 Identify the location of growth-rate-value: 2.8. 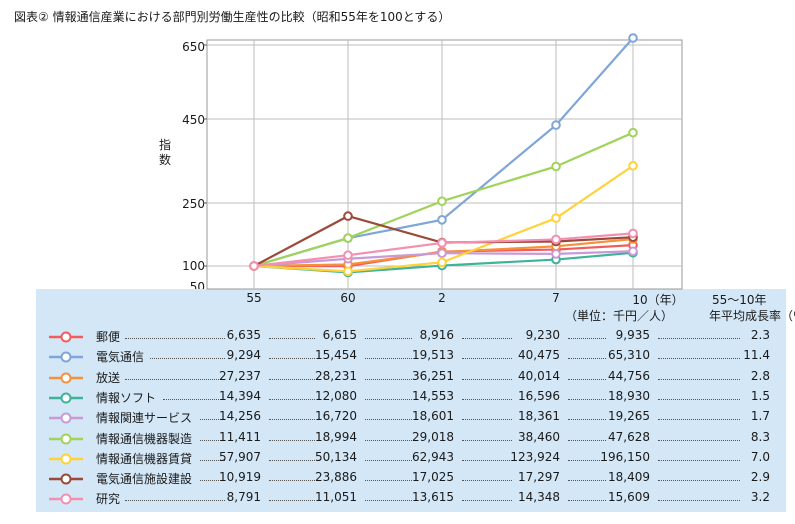
(760, 375).